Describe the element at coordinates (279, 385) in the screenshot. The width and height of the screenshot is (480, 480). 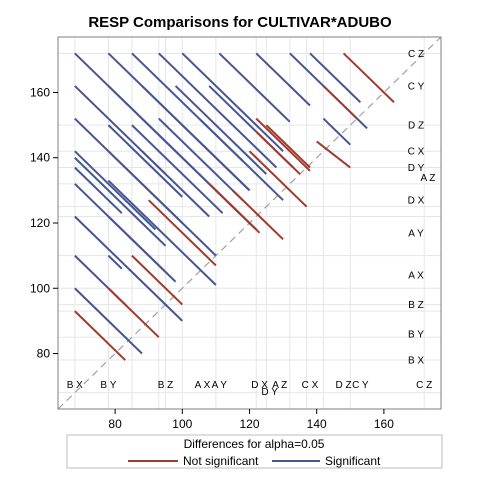
I see `x-level-label-6: A Z` at that location.